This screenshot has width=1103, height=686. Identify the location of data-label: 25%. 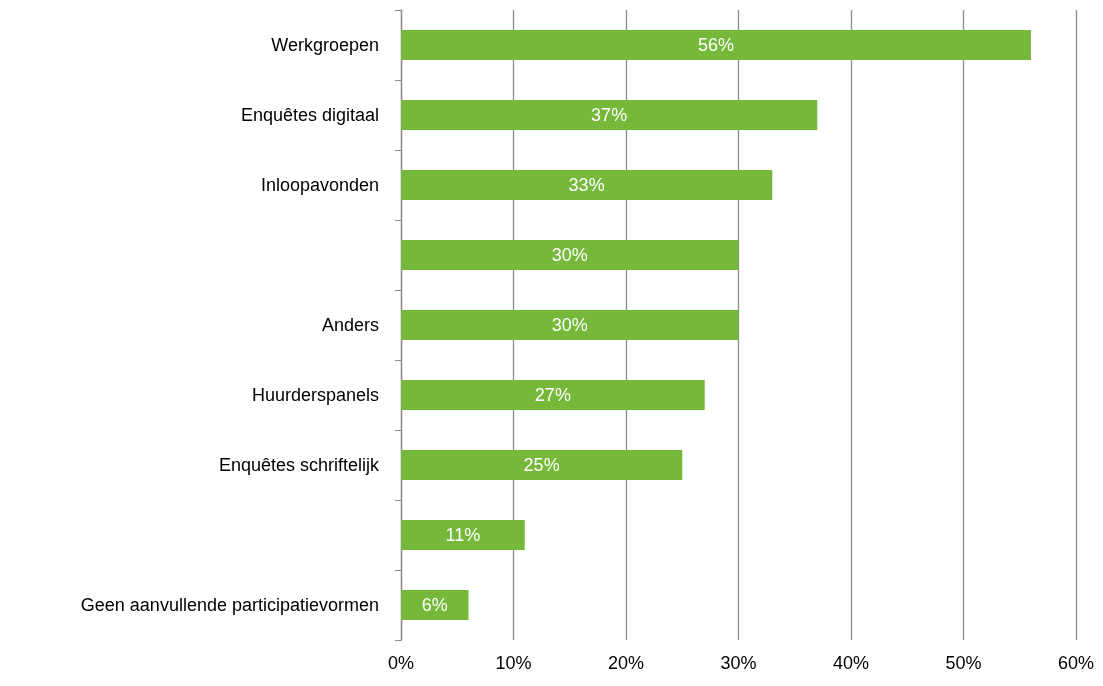
(541, 465).